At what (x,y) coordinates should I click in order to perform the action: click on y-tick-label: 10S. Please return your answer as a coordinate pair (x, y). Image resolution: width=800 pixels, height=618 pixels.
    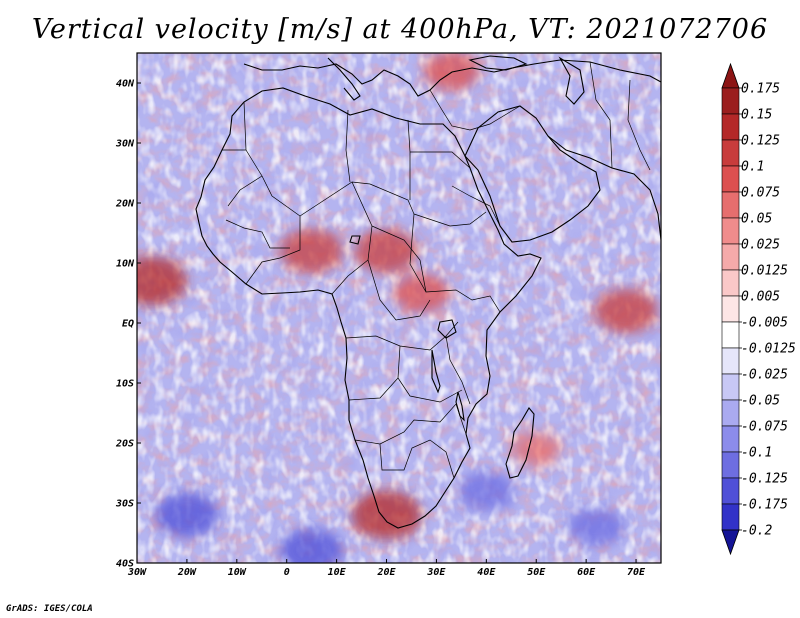
    Looking at the image, I should click on (125, 384).